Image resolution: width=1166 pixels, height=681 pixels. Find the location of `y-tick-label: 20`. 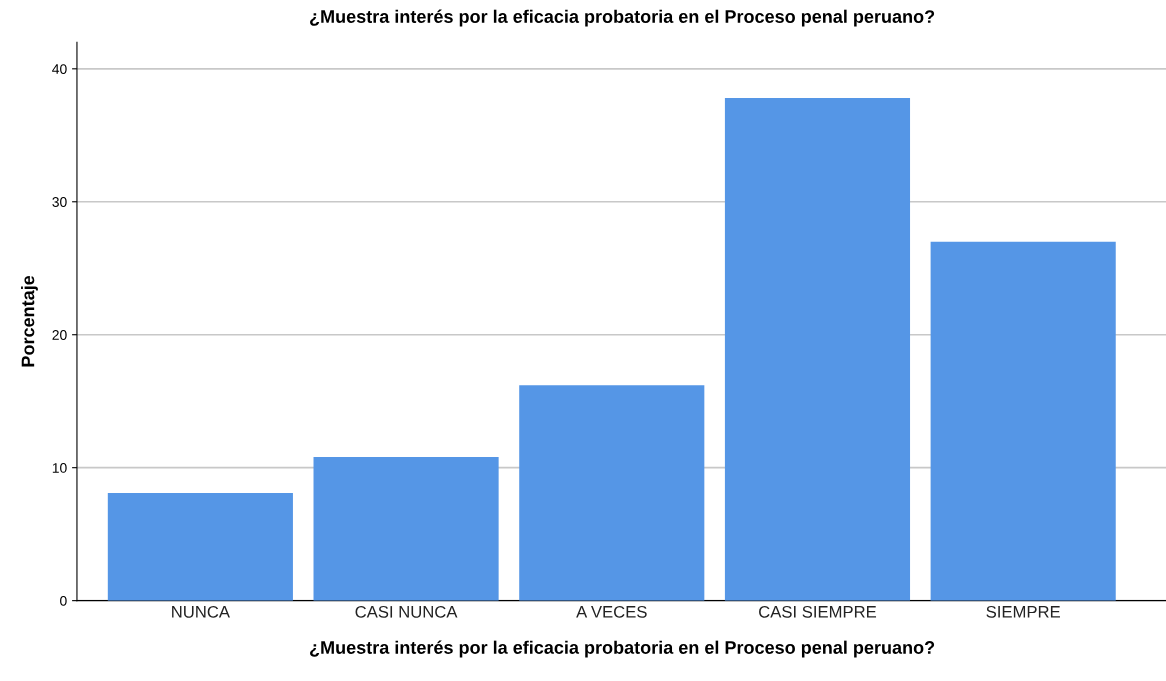

y-tick-label: 20 is located at coordinates (59, 335).